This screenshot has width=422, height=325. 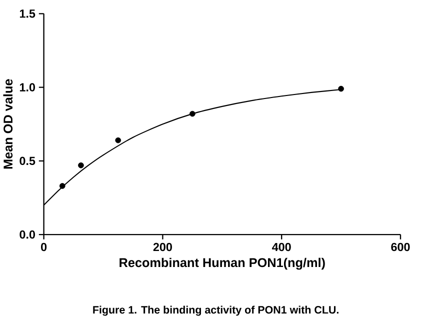 I want to click on x-tick-label: 0, so click(x=44, y=246).